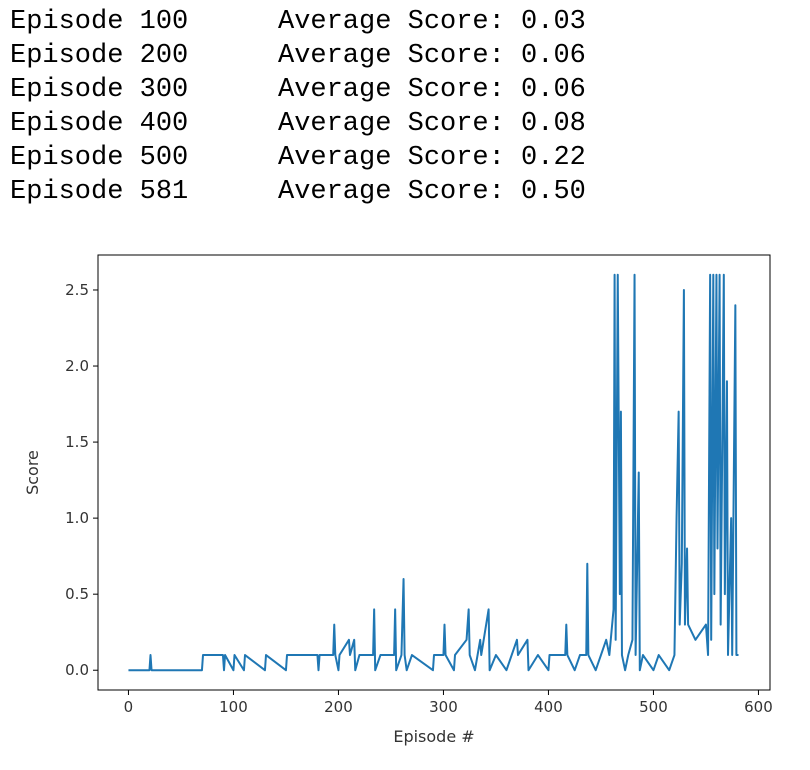 This screenshot has width=810, height=770. Describe the element at coordinates (432, 192) in the screenshot. I see `log-score: Average Score: 0.50` at that location.